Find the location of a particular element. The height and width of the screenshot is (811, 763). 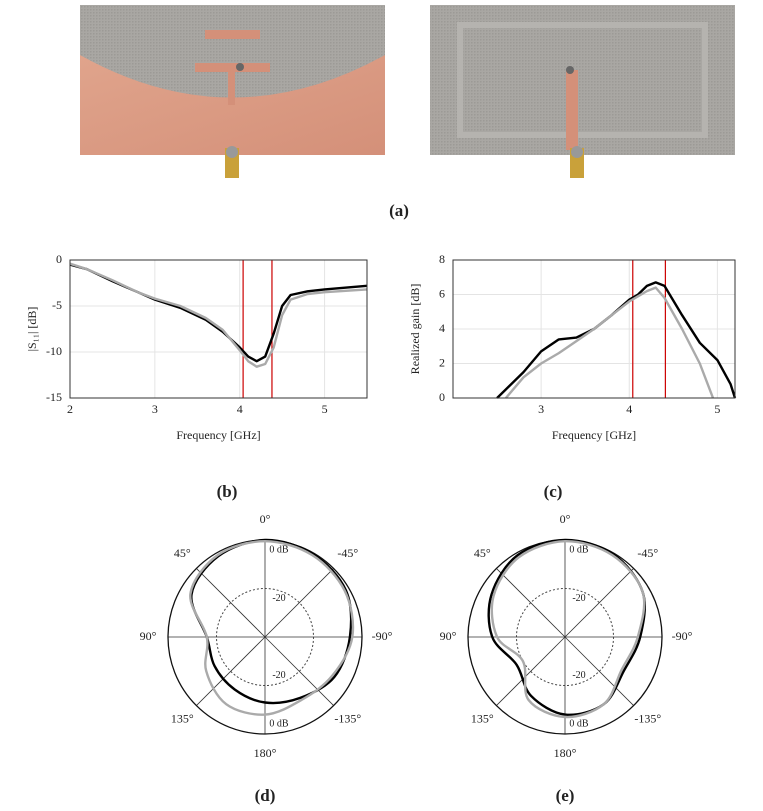

panel-label: (b) is located at coordinates (227, 491).